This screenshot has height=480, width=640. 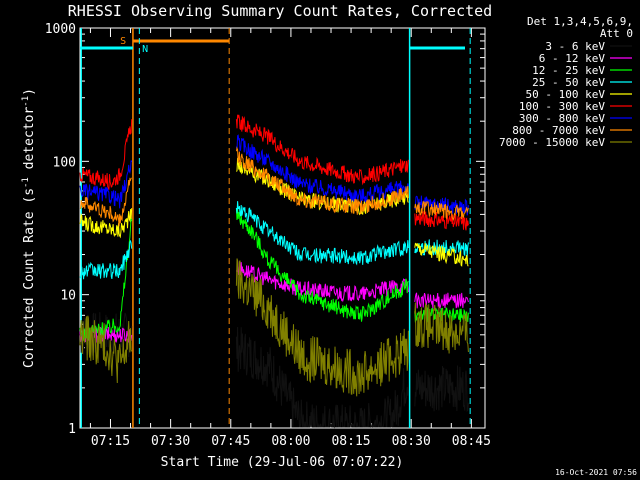 What do you see at coordinates (471, 441) in the screenshot?
I see `x-tick-label: 08:45` at bounding box center [471, 441].